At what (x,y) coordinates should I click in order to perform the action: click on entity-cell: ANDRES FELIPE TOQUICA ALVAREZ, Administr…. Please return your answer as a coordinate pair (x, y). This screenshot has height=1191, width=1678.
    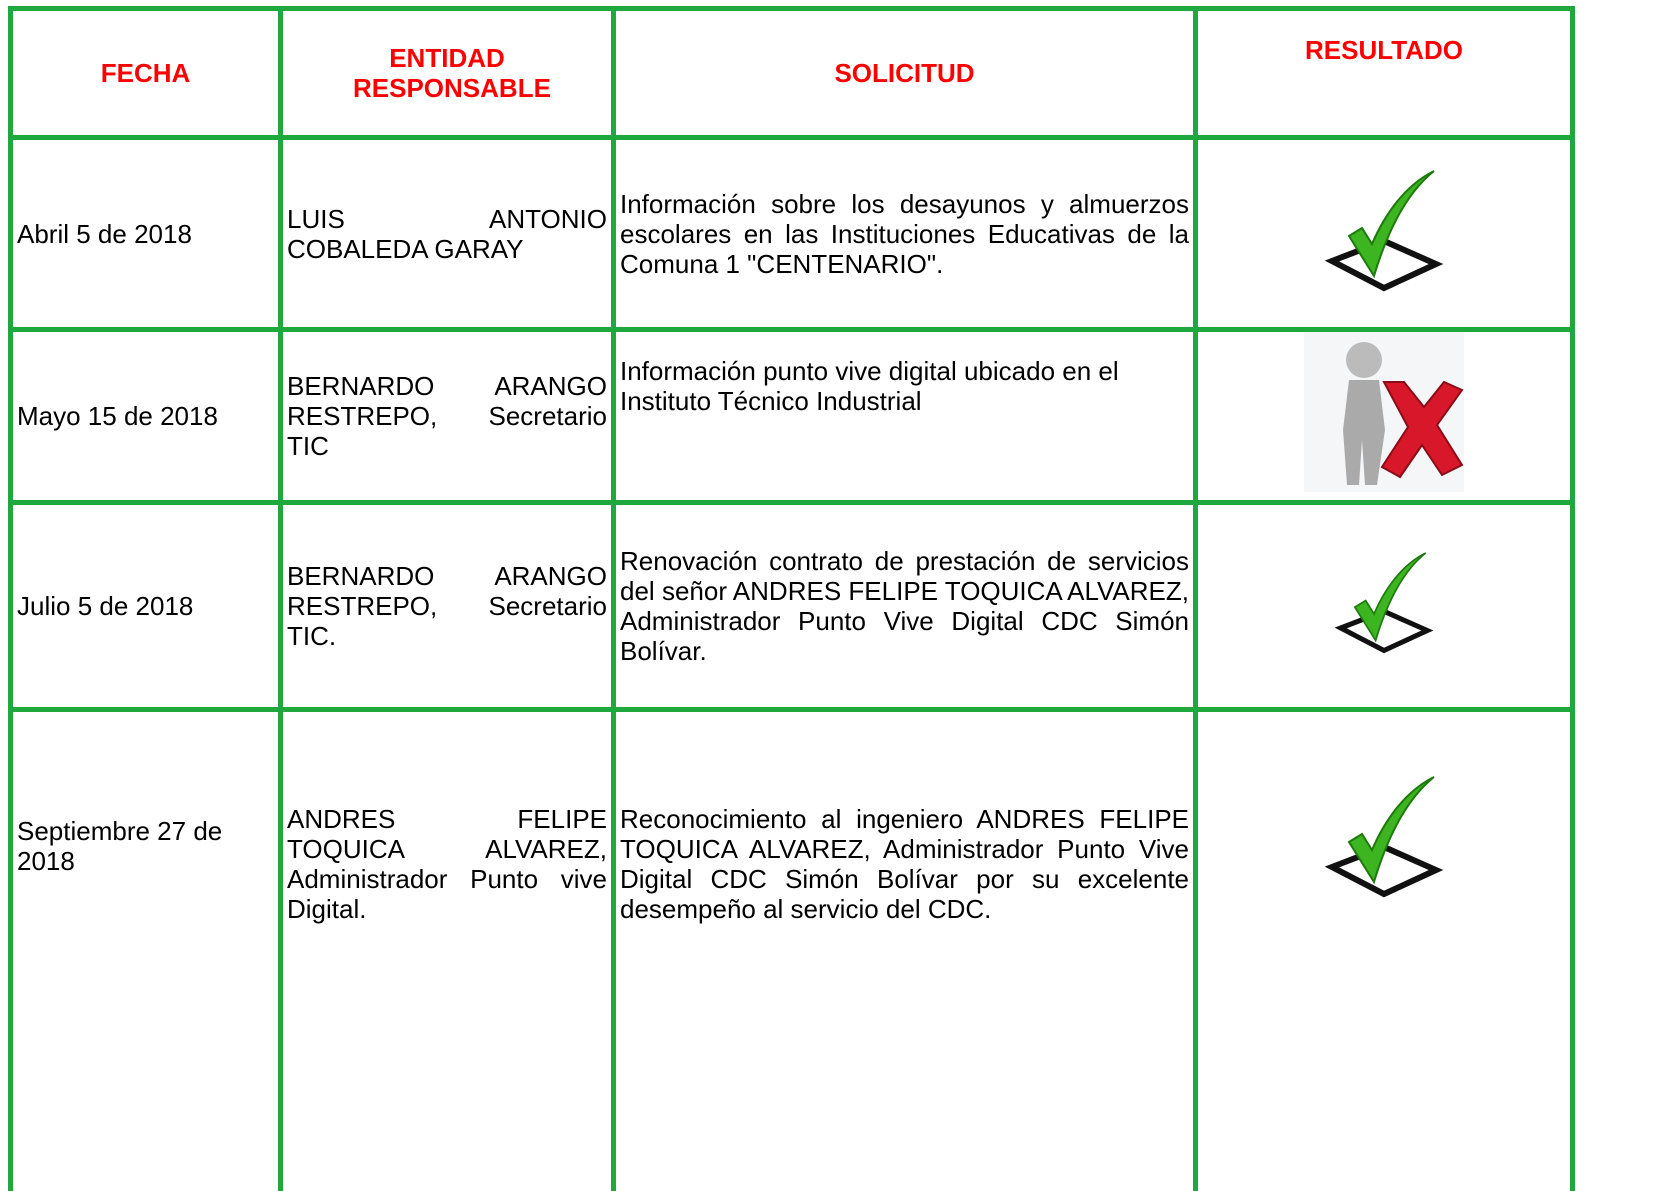
    Looking at the image, I should click on (447, 950).